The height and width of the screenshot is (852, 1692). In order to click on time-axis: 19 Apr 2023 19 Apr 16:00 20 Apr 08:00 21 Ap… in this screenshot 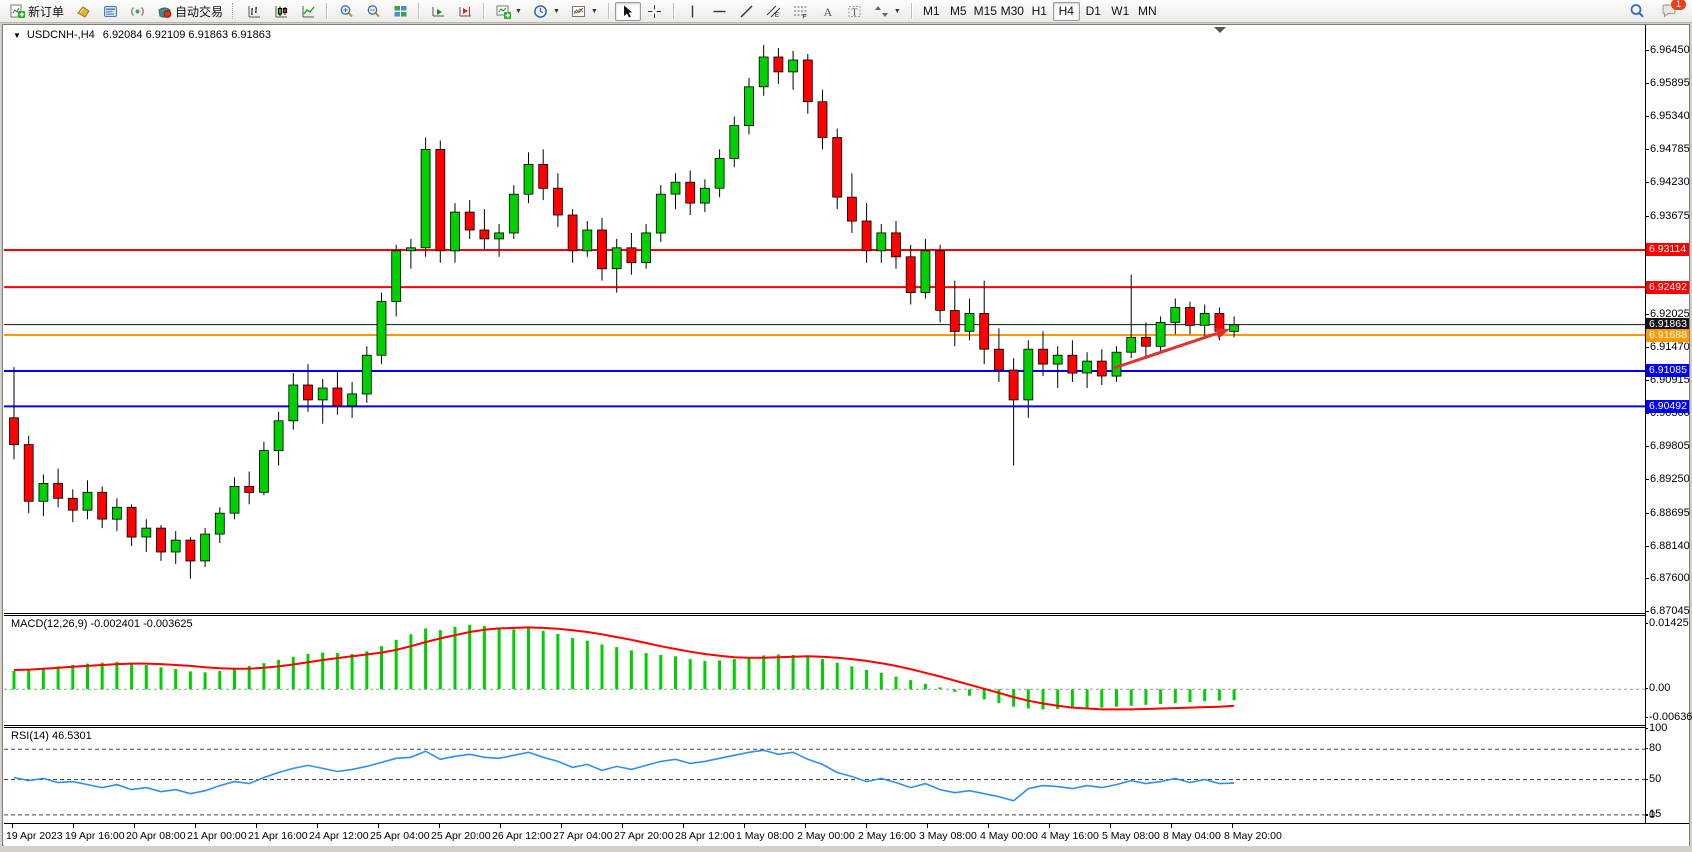, I will do `click(846, 834)`.